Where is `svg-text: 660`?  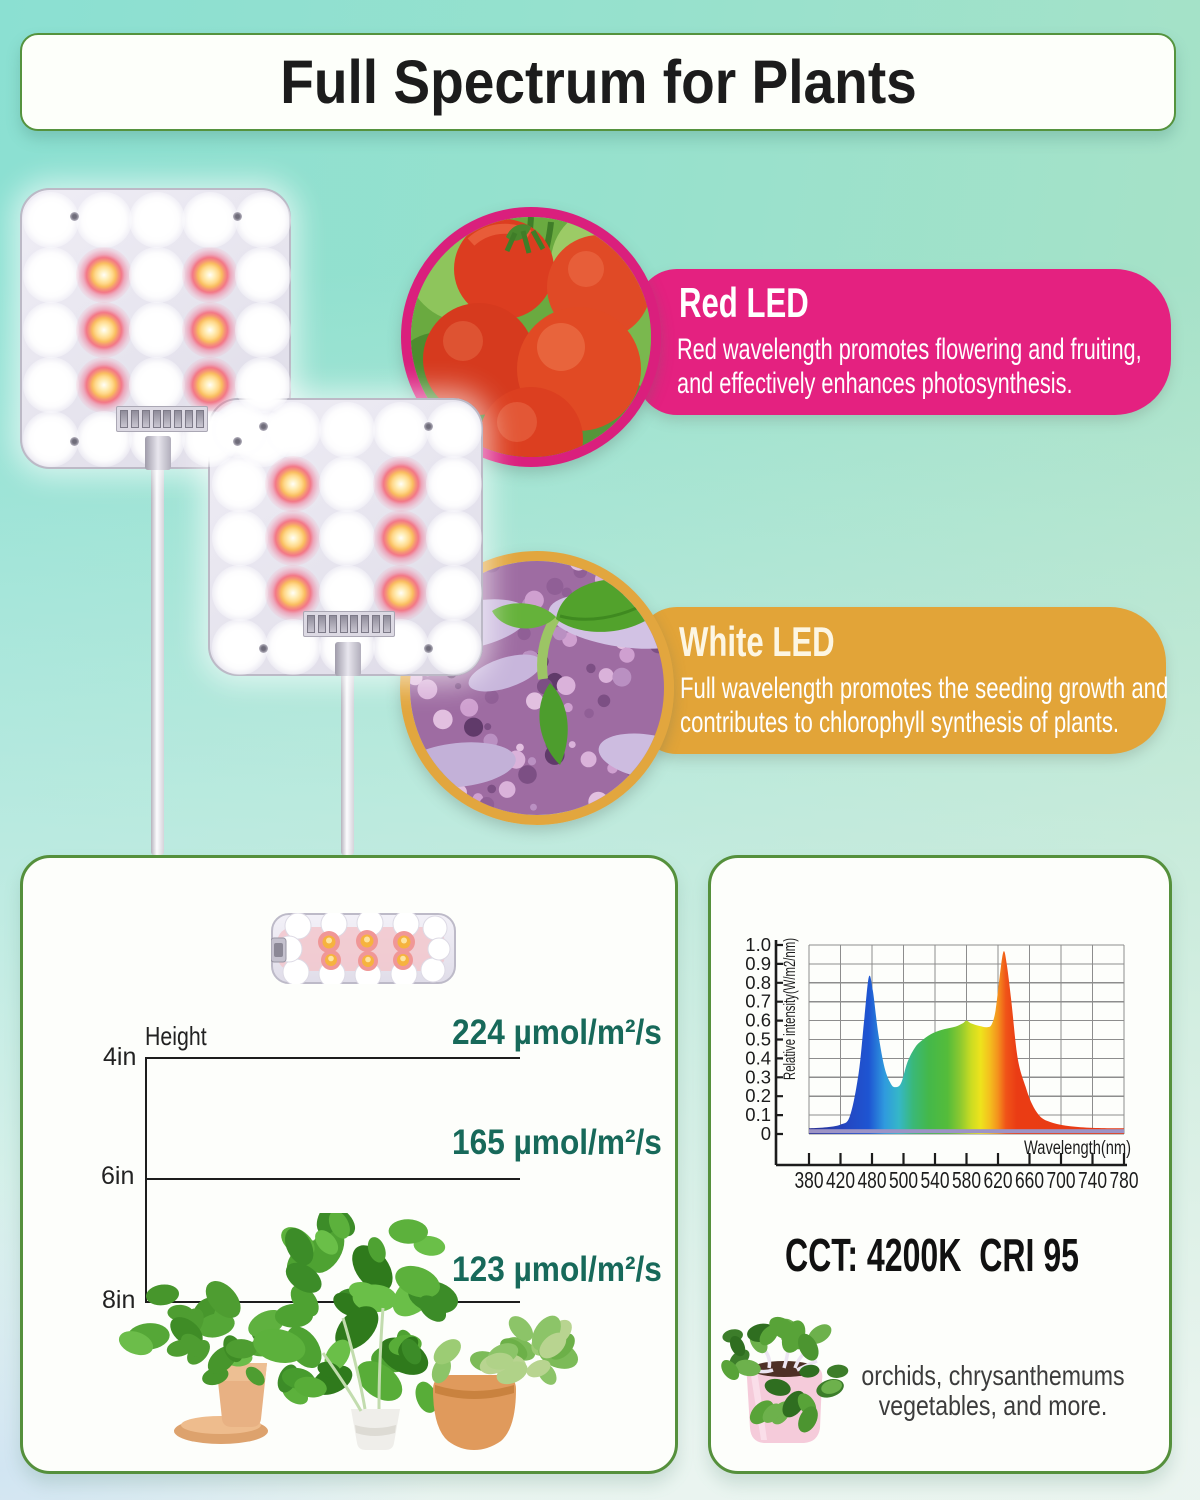
svg-text: 660 is located at coordinates (1029, 1180).